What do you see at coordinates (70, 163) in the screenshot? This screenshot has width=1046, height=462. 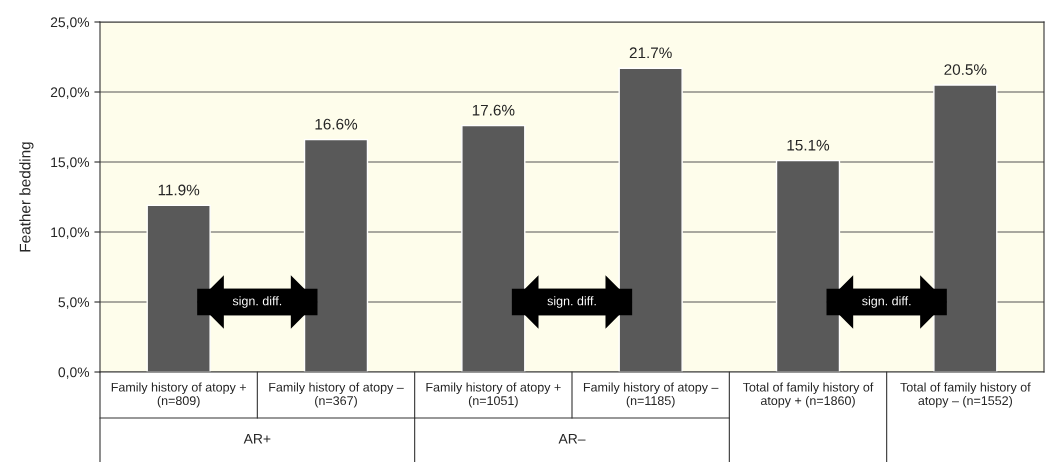 I see `y-tick-label: 15,0%` at bounding box center [70, 163].